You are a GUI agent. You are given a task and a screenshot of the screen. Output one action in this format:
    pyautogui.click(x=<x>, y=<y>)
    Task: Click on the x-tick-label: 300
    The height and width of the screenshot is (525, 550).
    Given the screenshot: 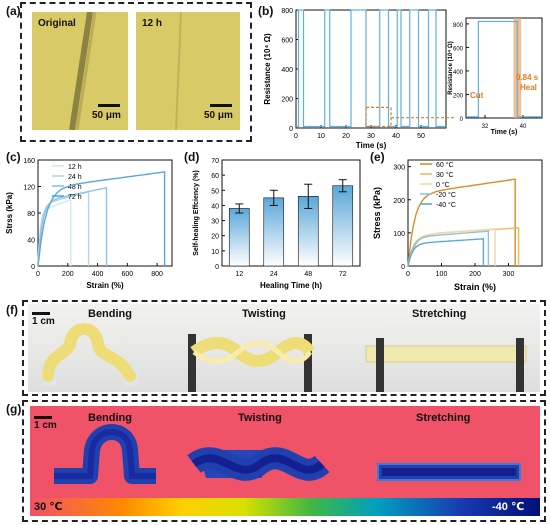 What is the action you would take?
    pyautogui.click(x=509, y=274)
    